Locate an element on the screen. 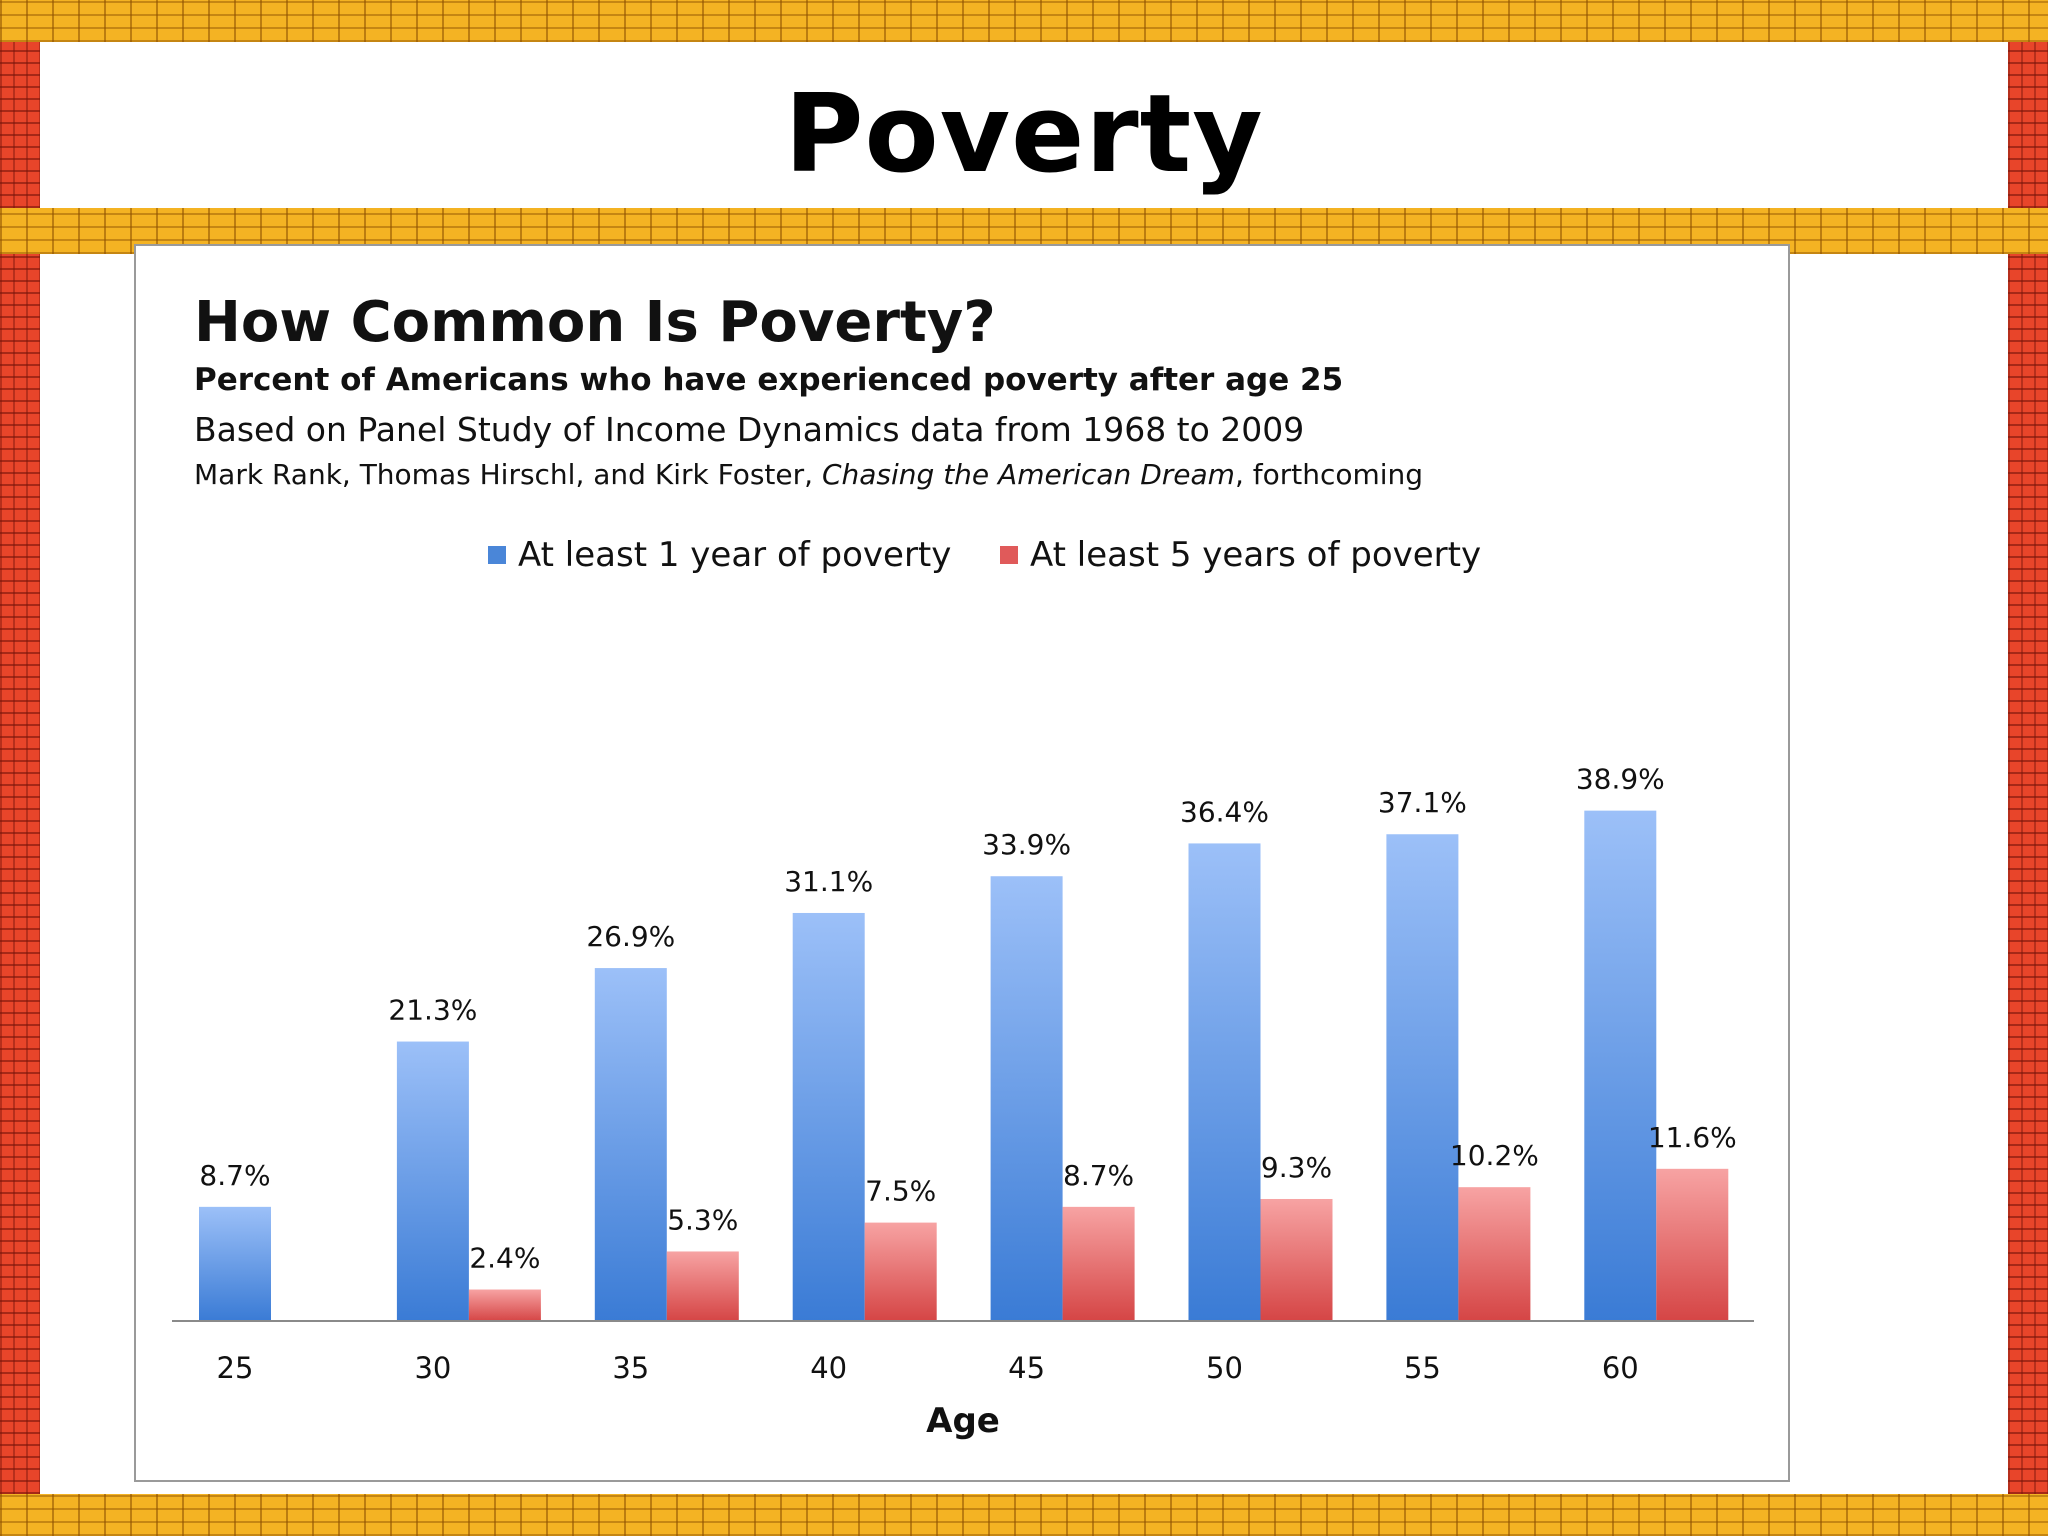 The height and width of the screenshot is (1536, 2048). data-label-1-year-age-35: 26.9% is located at coordinates (630, 936).